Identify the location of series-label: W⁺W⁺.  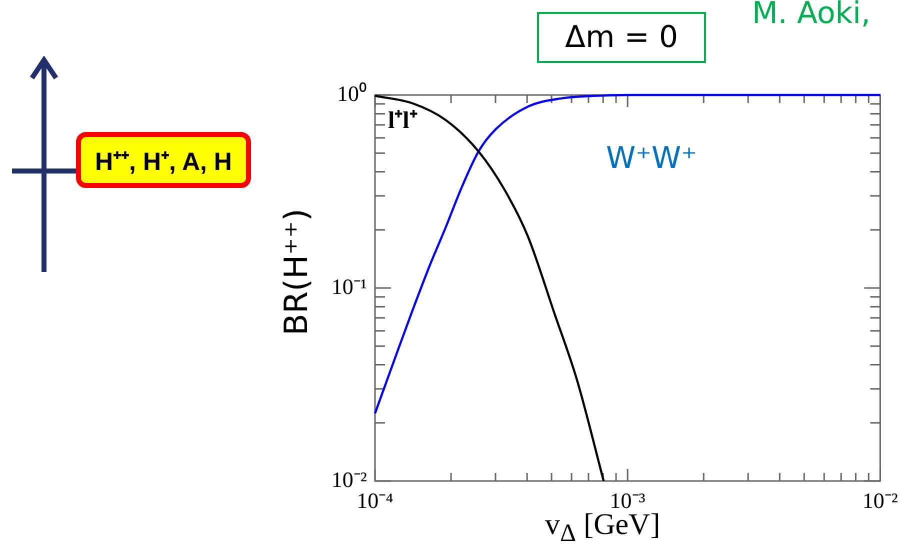
(651, 158).